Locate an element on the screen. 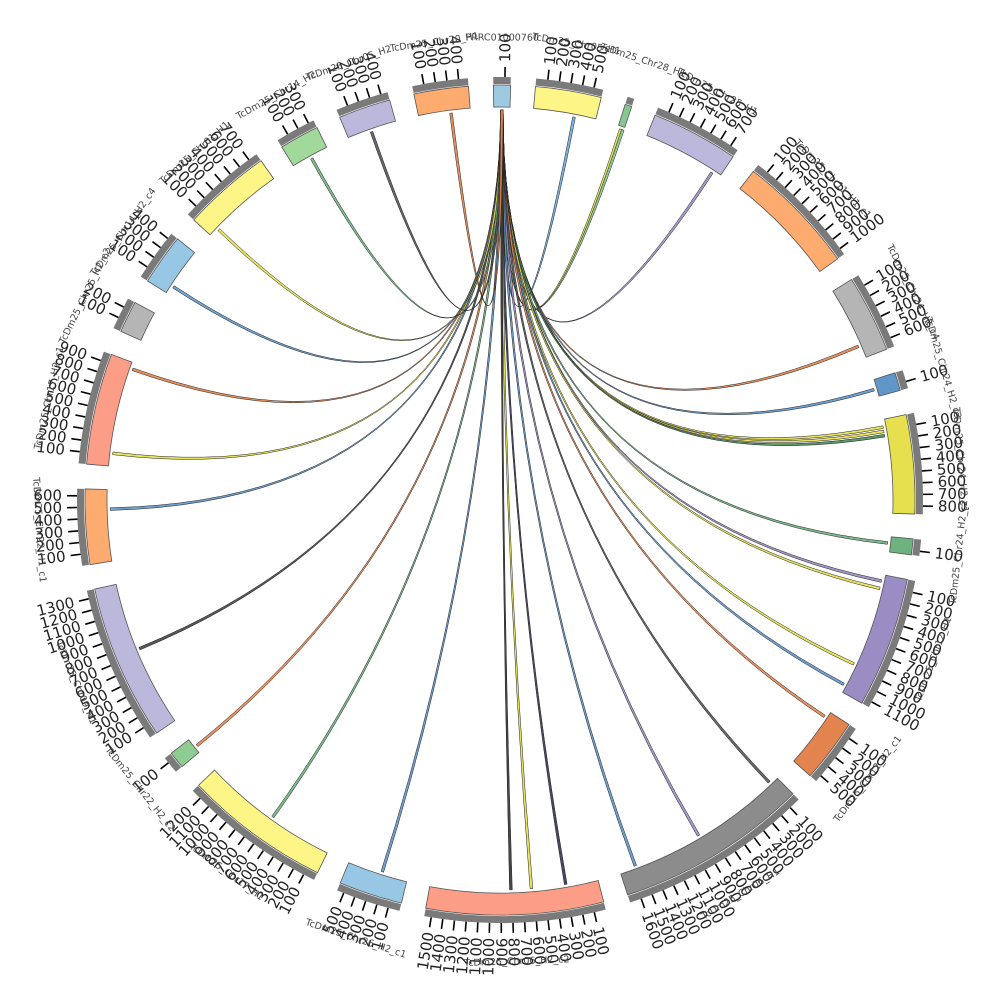 Image resolution: width=1000 pixels, height=1000 pixels. segment-tcdm25-chr22-h1-c1 is located at coordinates (98, 527).